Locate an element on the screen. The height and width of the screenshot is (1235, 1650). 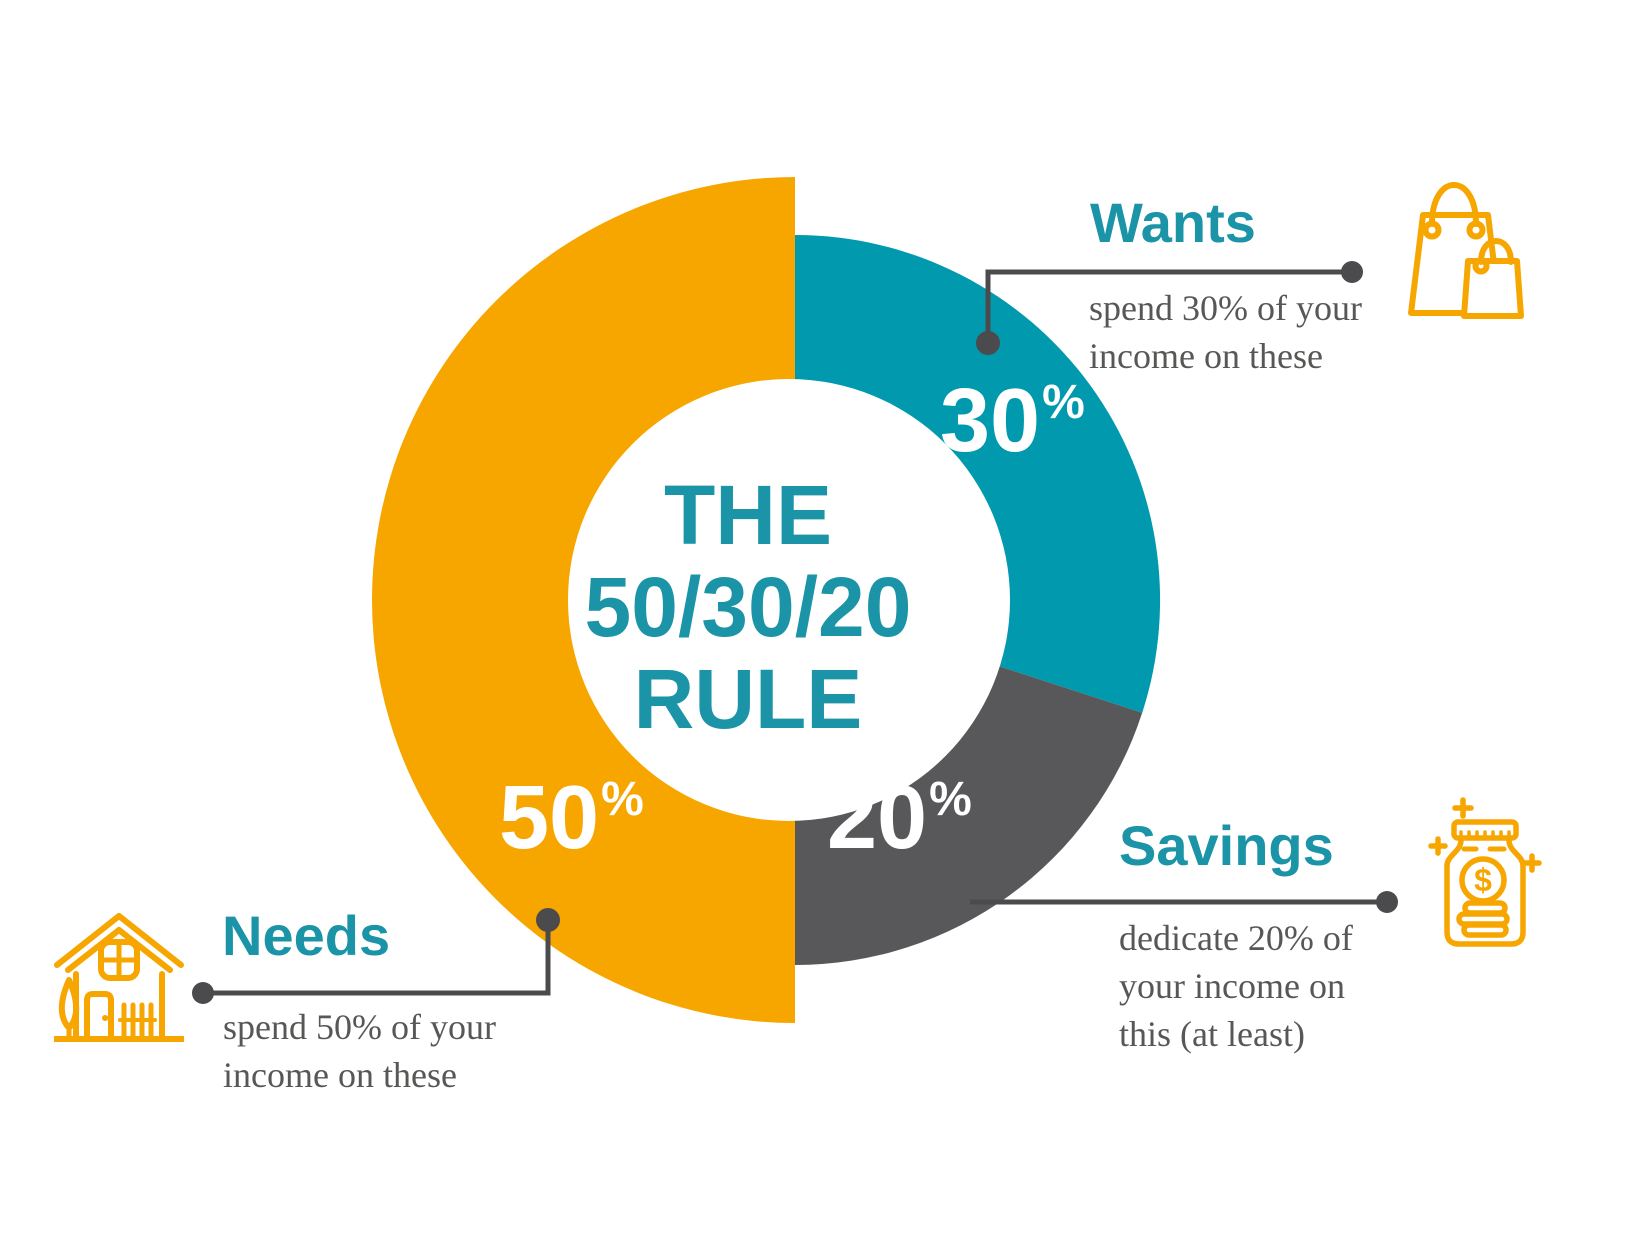
center-title-line1: THE is located at coordinates (747, 515).